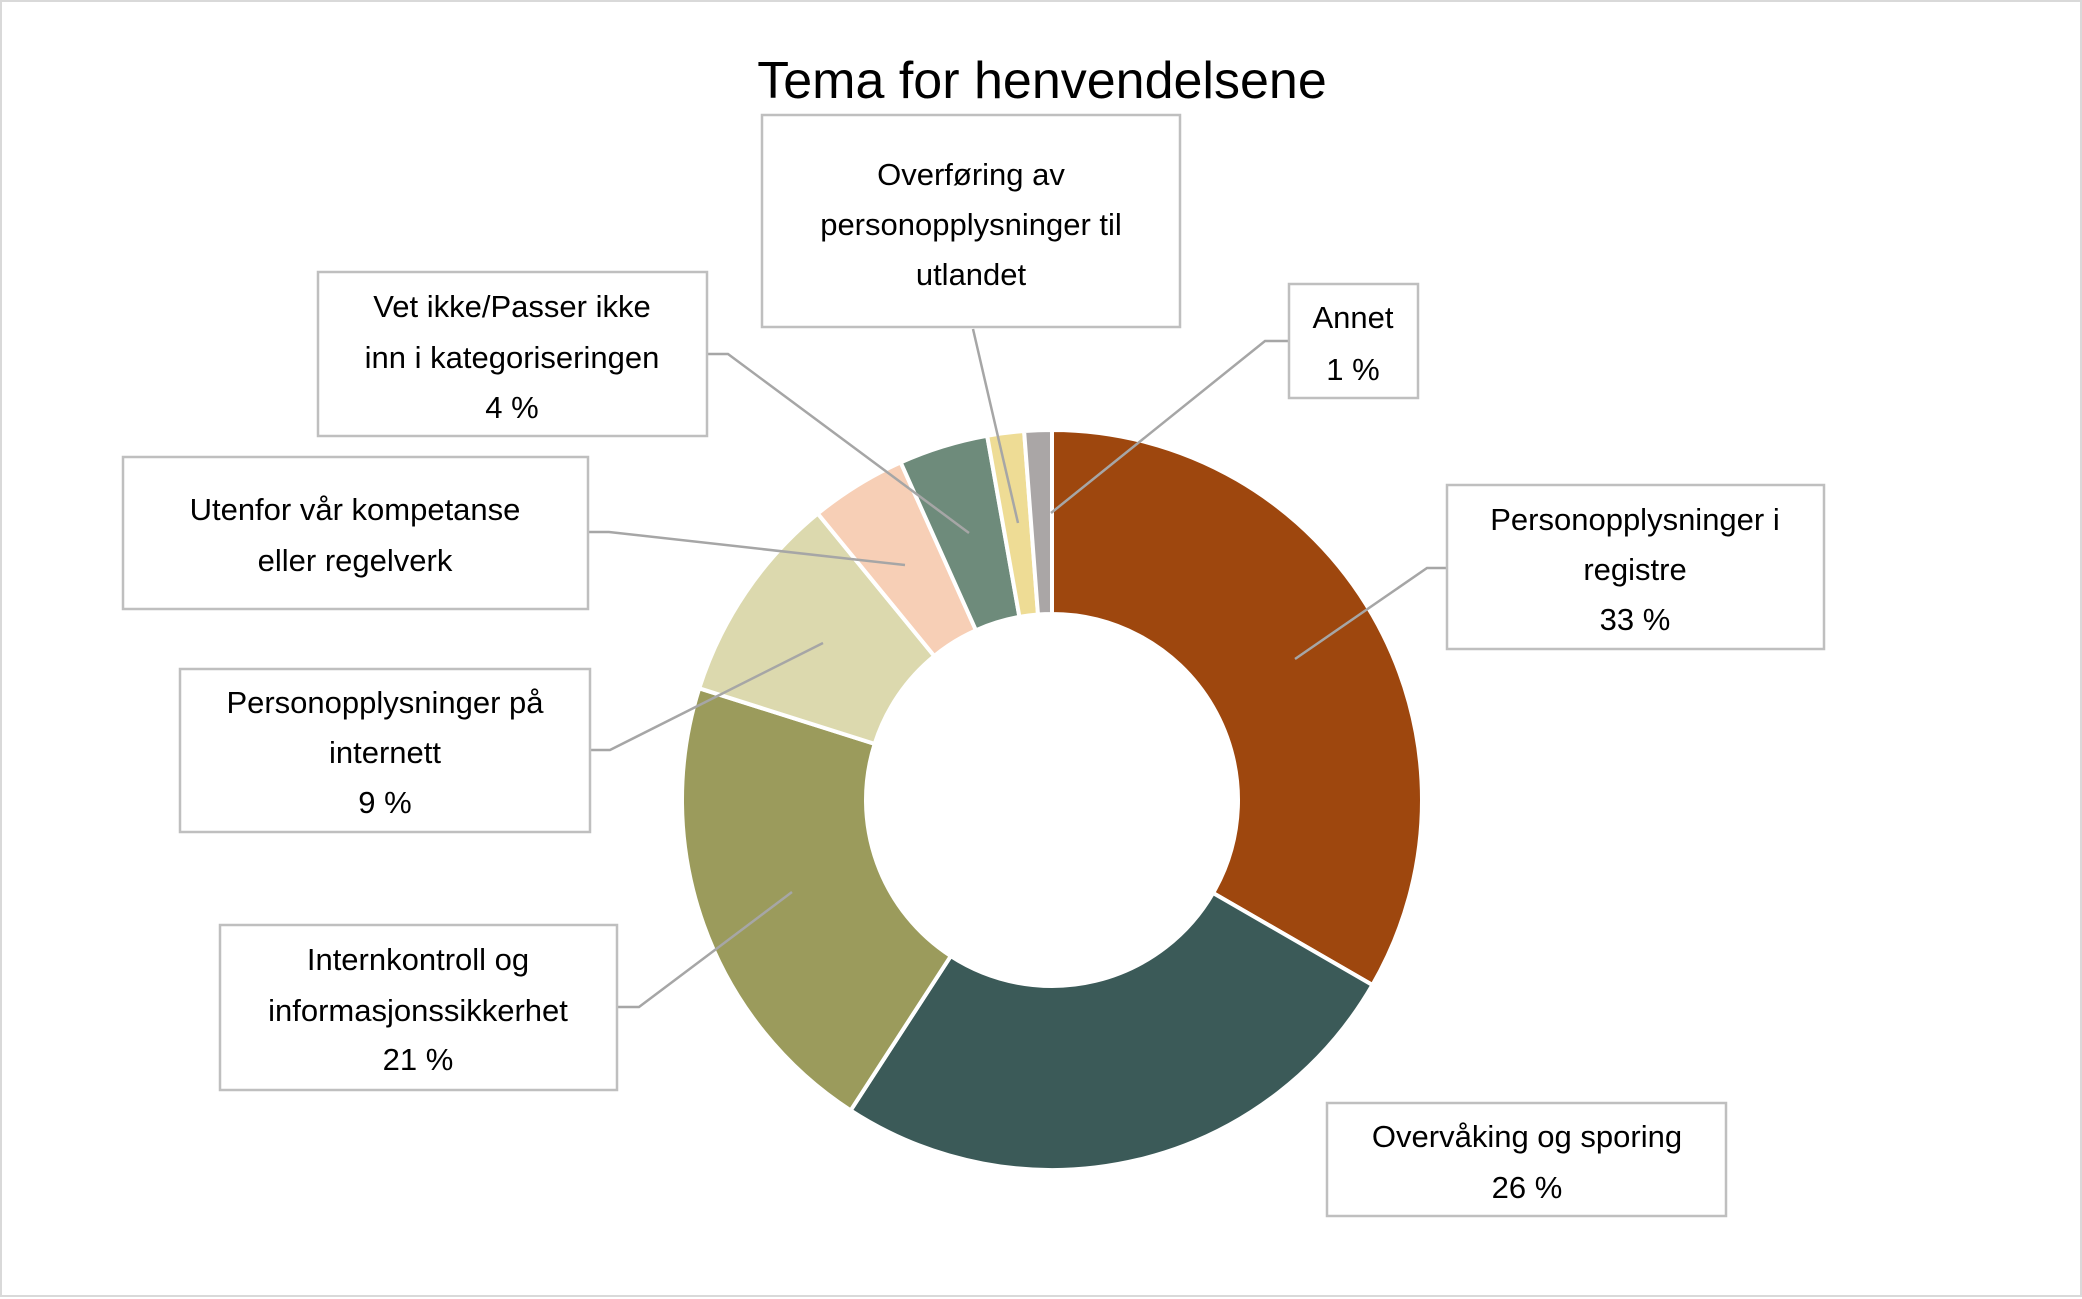 This screenshot has height=1299, width=2082. What do you see at coordinates (385, 702) in the screenshot?
I see `svg-text: Personopplysninger på` at bounding box center [385, 702].